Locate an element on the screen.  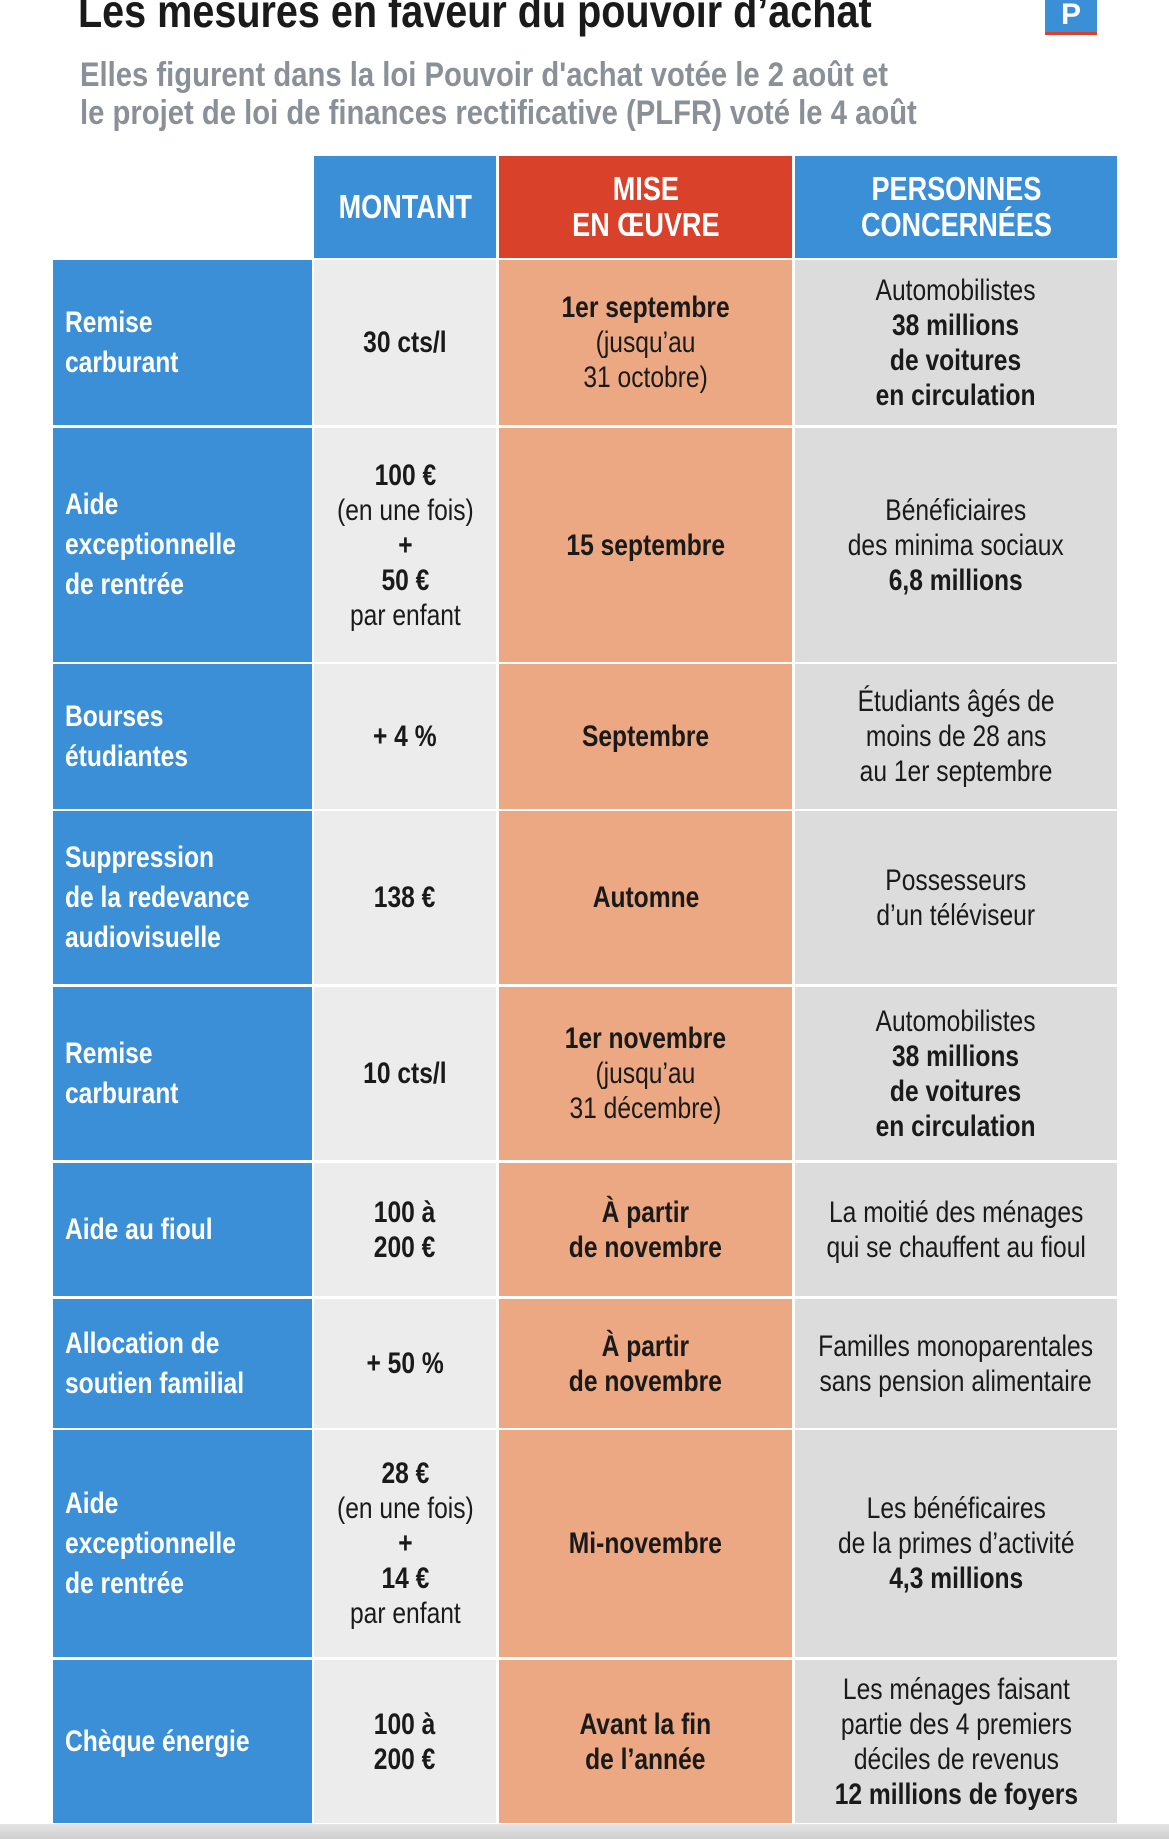
label-line: Remise is located at coordinates (109, 1053).